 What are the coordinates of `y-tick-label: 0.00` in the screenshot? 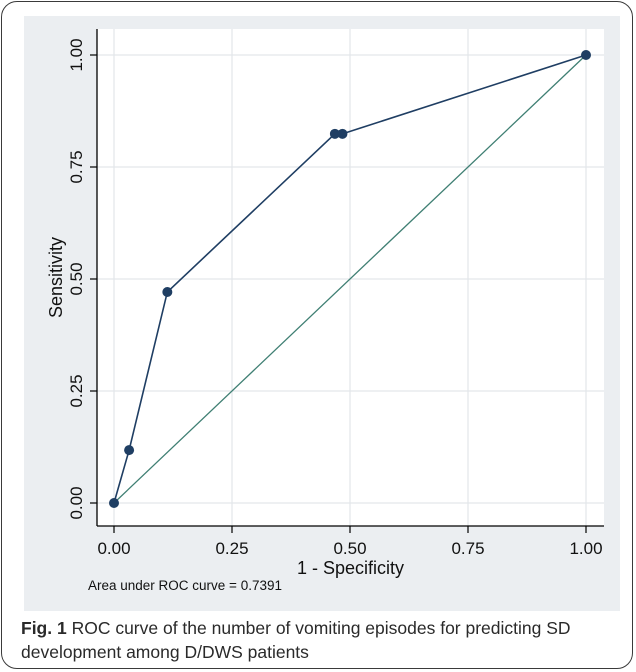 It's located at (76, 502).